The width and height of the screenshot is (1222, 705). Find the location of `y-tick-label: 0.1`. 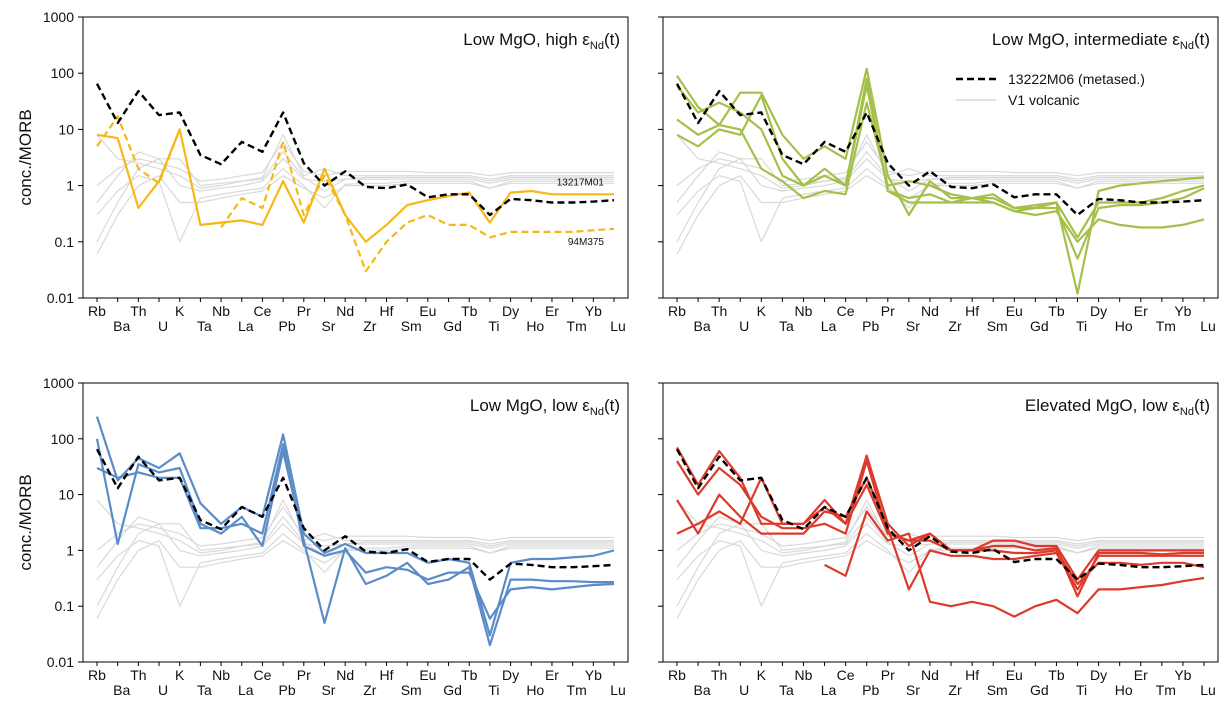

y-tick-label: 0.1 is located at coordinates (65, 606).